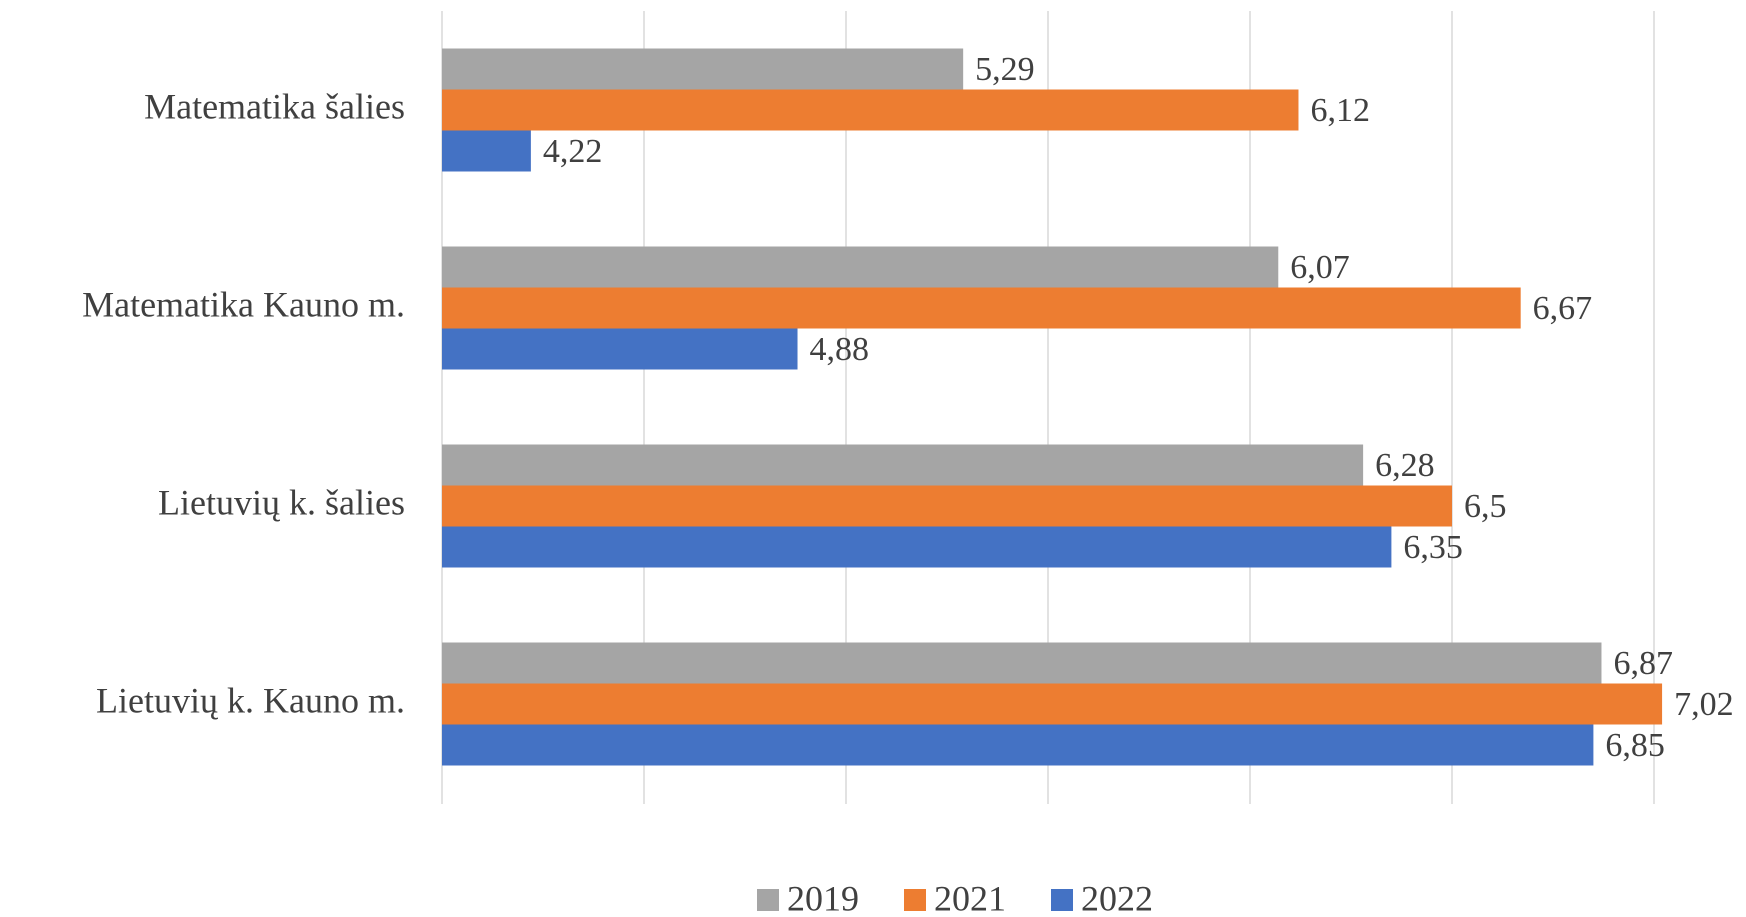 The height and width of the screenshot is (917, 1746). Describe the element at coordinates (1320, 267) in the screenshot. I see `data-label: 6,07` at that location.